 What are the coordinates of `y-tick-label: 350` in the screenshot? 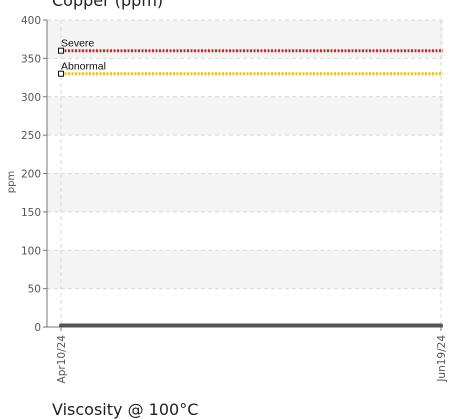 It's located at (31, 59).